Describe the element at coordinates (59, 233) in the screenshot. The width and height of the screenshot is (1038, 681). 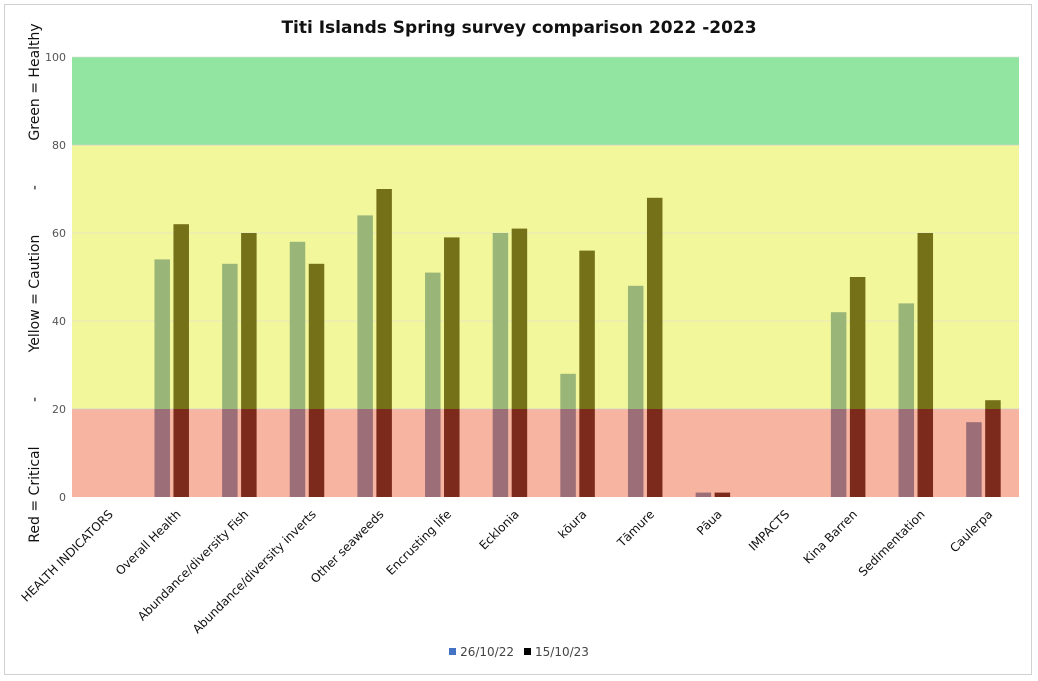
I see `y-tick-label: 60` at that location.